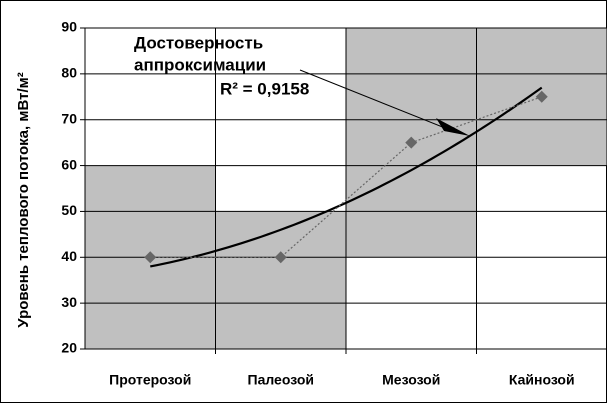  I want to click on r2-label: R² = 0,9158, so click(264, 88).